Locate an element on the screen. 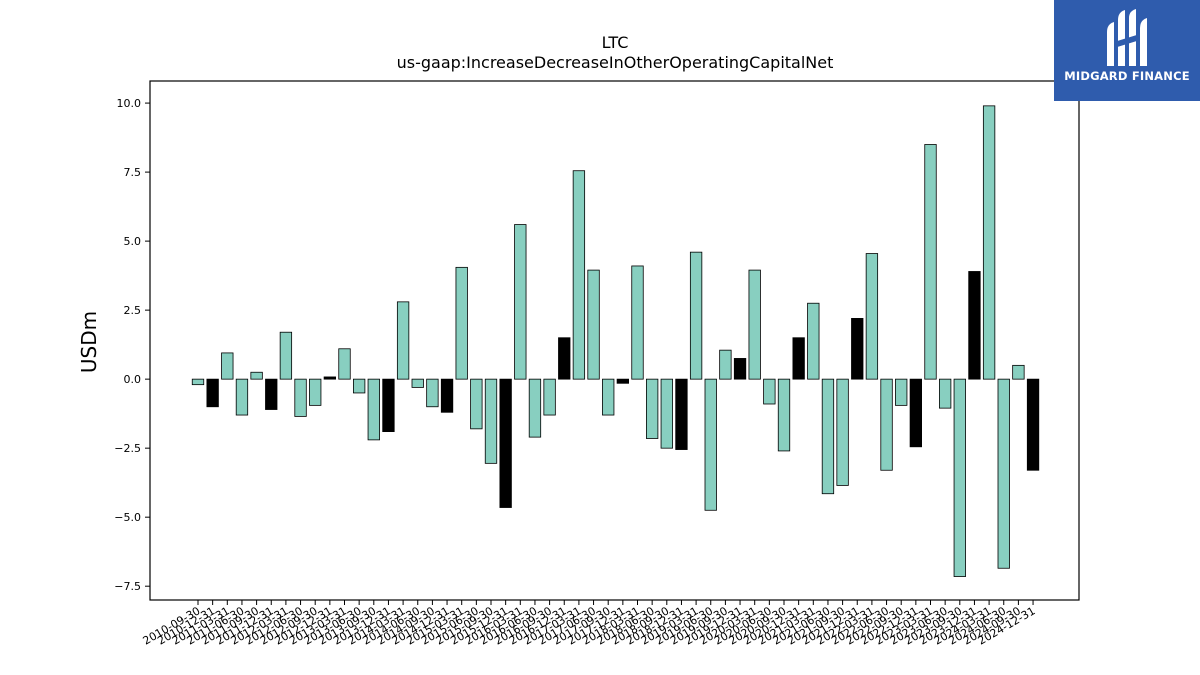  y-tick-label: 7.5 is located at coordinates (133, 172).